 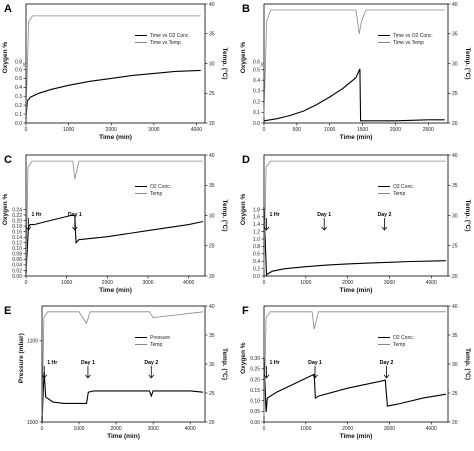 I want to click on y-tick-label: 0.05, so click(x=255, y=412).